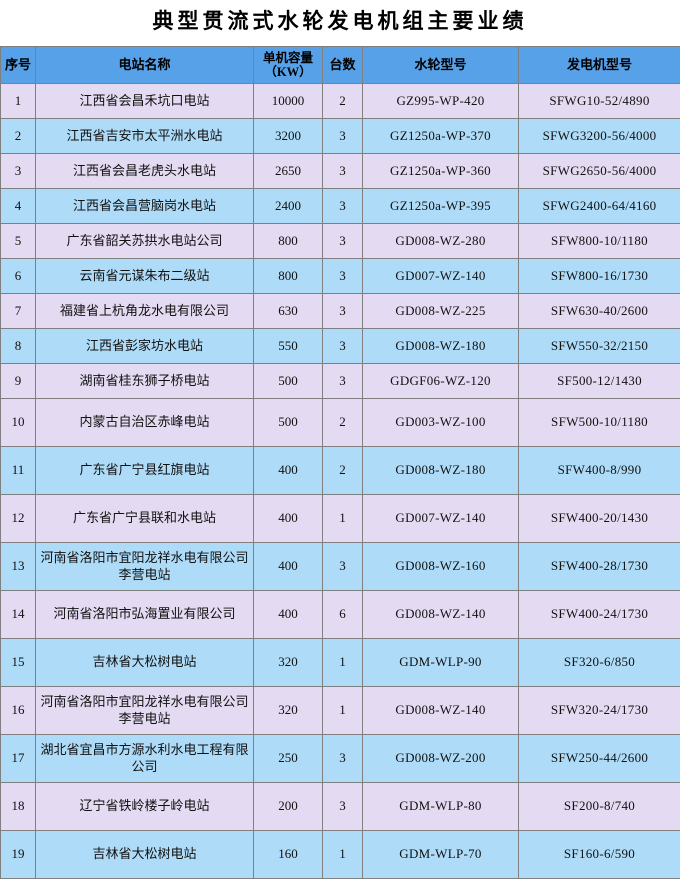 The width and height of the screenshot is (680, 883). I want to click on cell-no: 14, so click(18, 614).